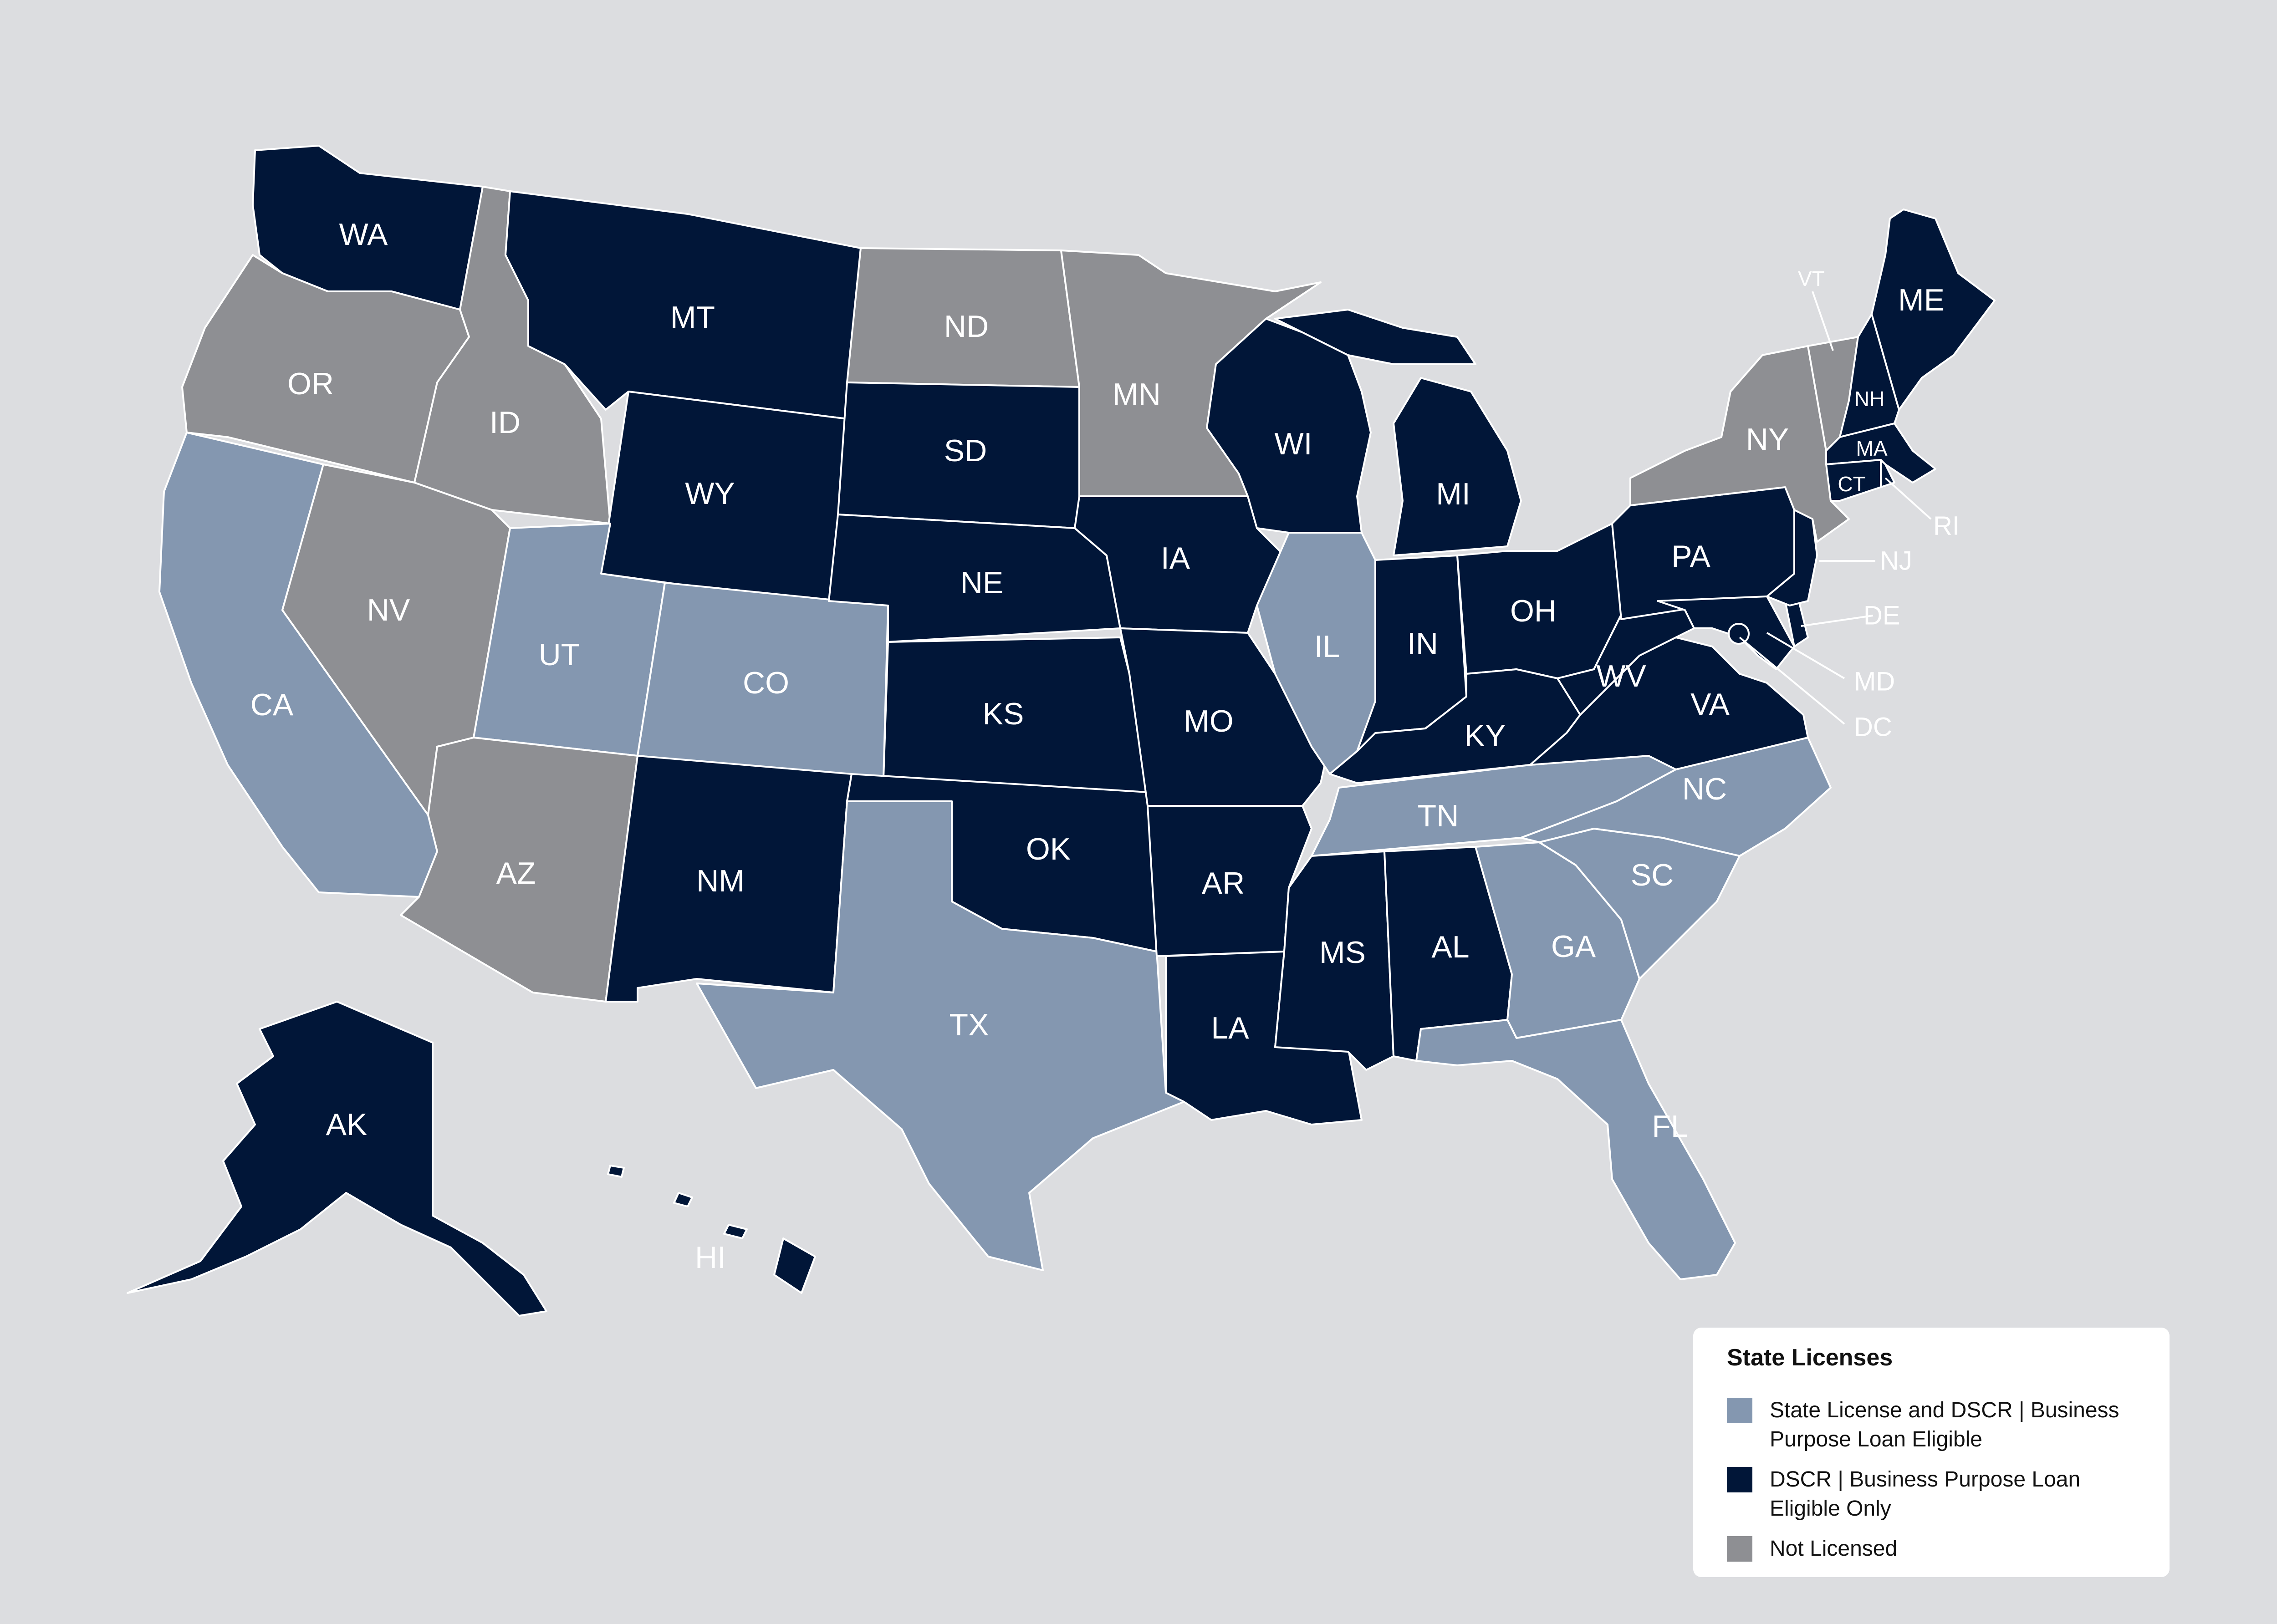 The width and height of the screenshot is (2277, 1624). I want to click on state-ct, so click(1854, 480).